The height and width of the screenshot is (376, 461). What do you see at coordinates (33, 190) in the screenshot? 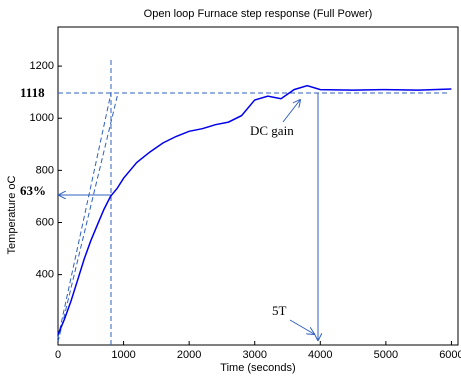
I see `annotation: 63%` at bounding box center [33, 190].